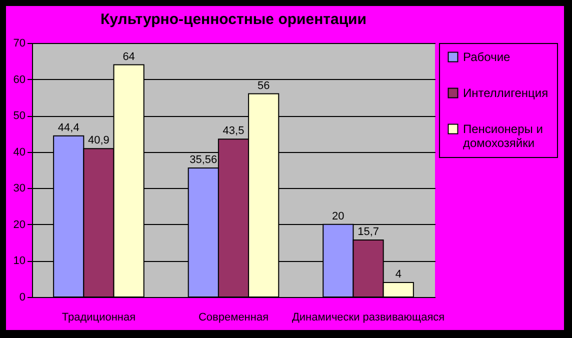 This screenshot has width=572, height=338. I want to click on data-label: 40,9, so click(99, 140).